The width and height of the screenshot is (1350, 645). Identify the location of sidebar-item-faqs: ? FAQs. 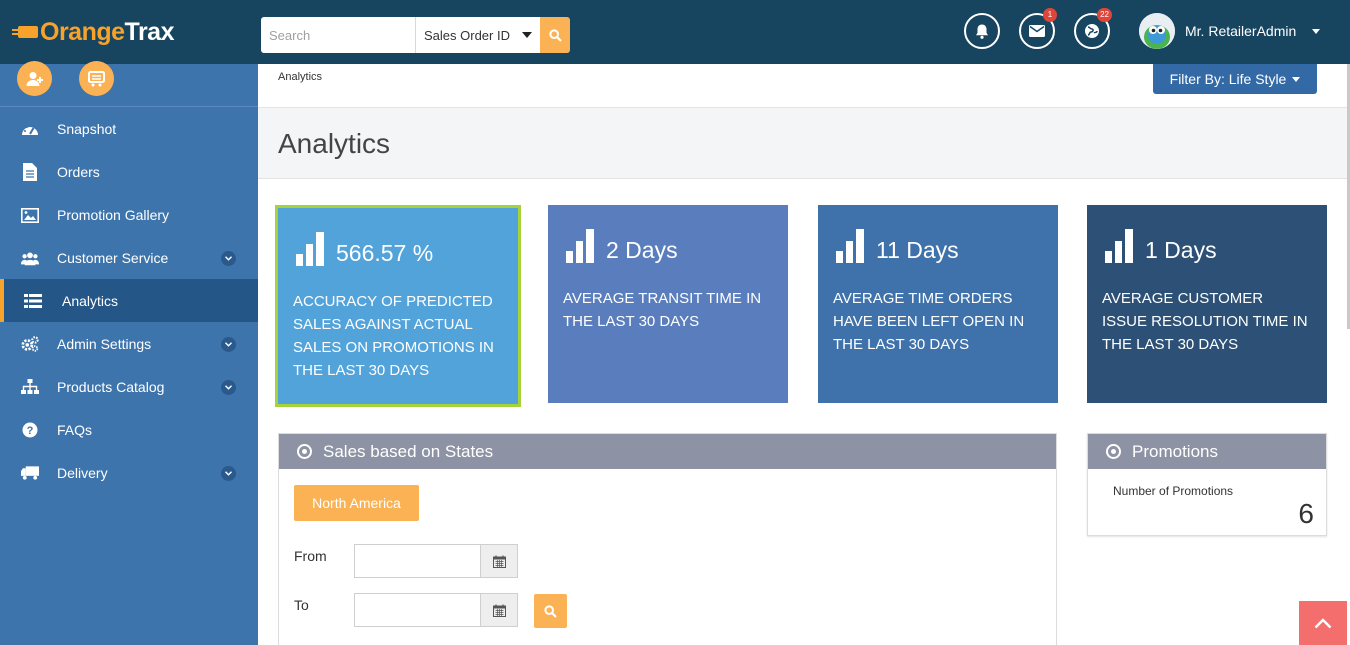
(129, 429).